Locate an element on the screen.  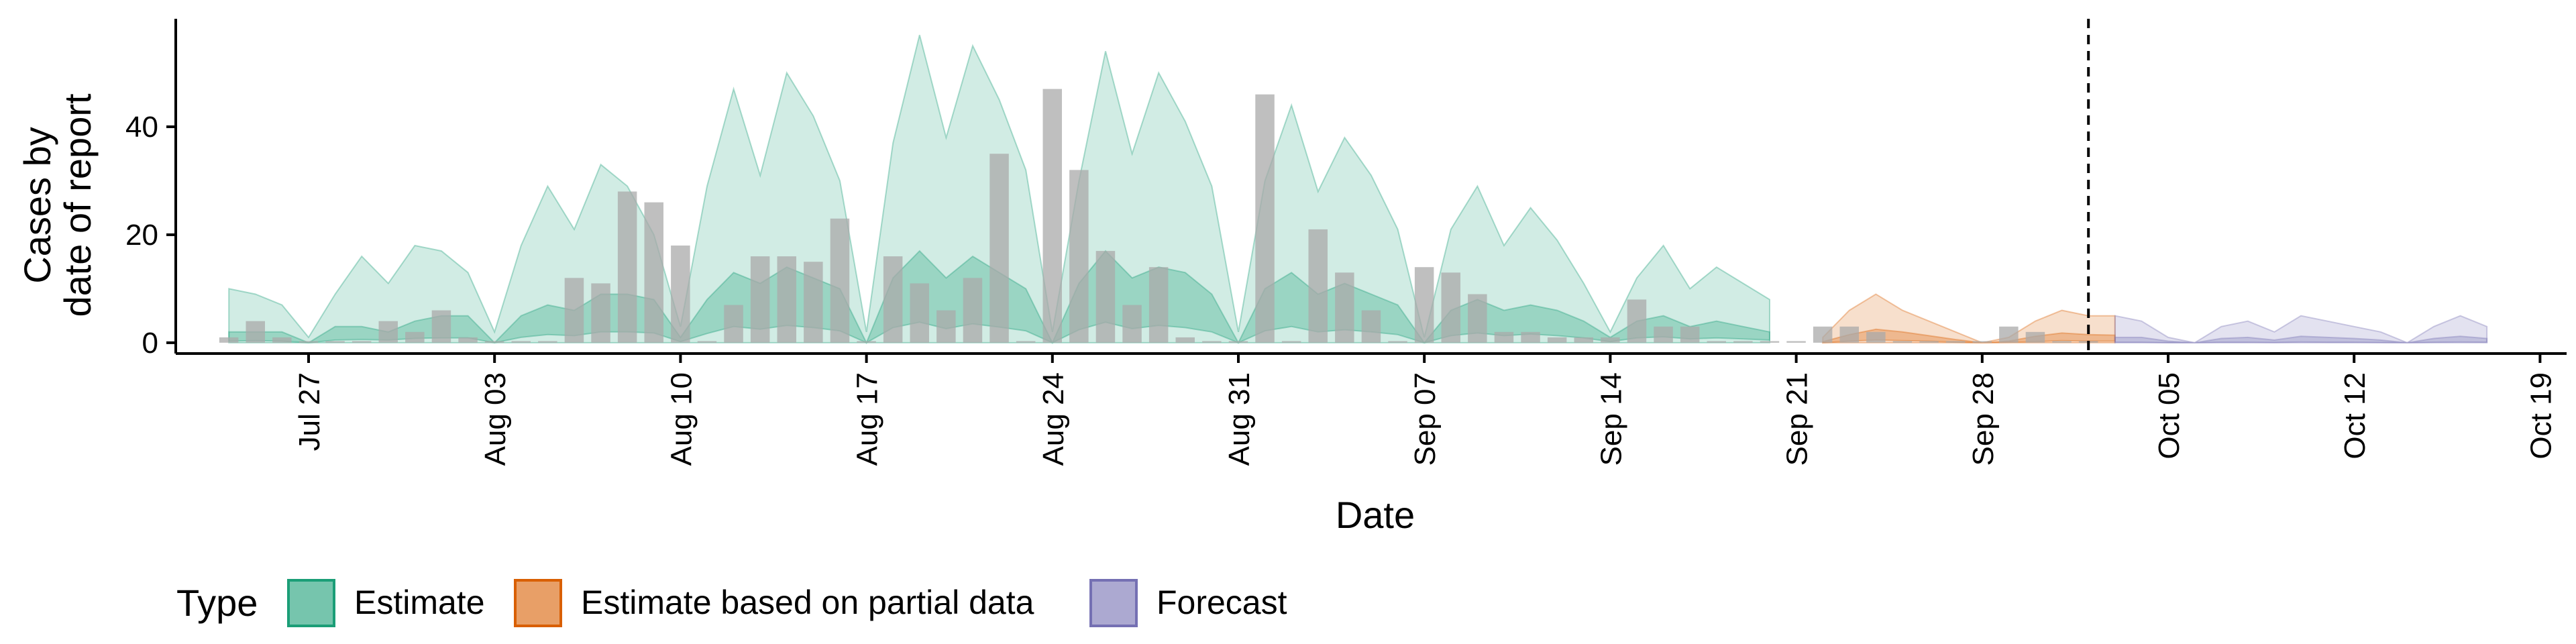
legend-item-partial: Estimate based on partial data is located at coordinates (774, 603).